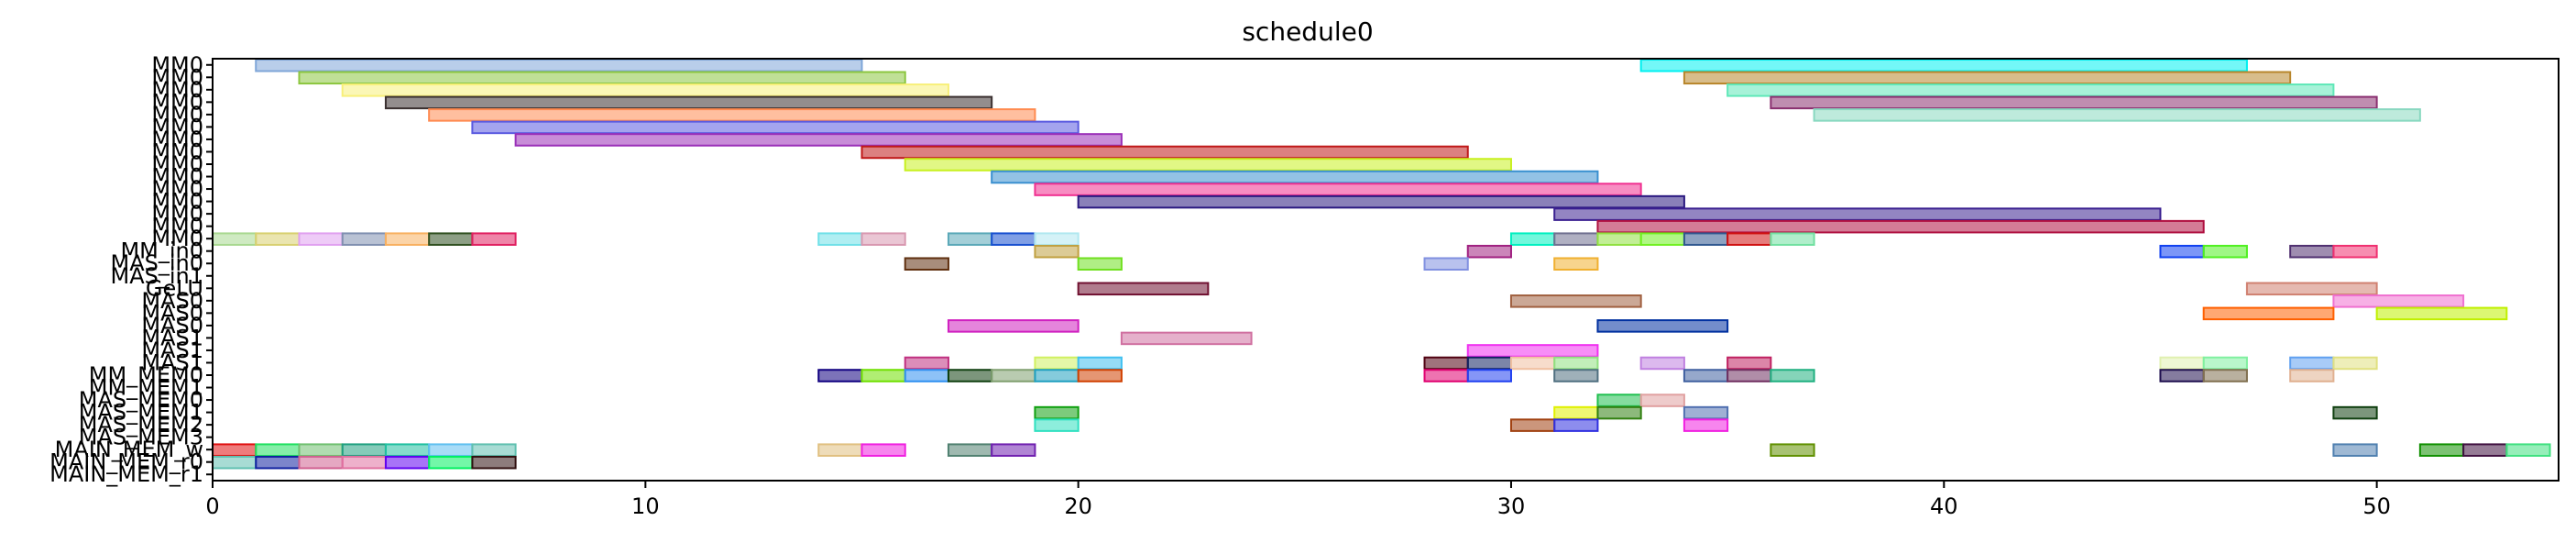 The image size is (2576, 543). What do you see at coordinates (1307, 32) in the screenshot?
I see `chart-title: schedule0` at bounding box center [1307, 32].